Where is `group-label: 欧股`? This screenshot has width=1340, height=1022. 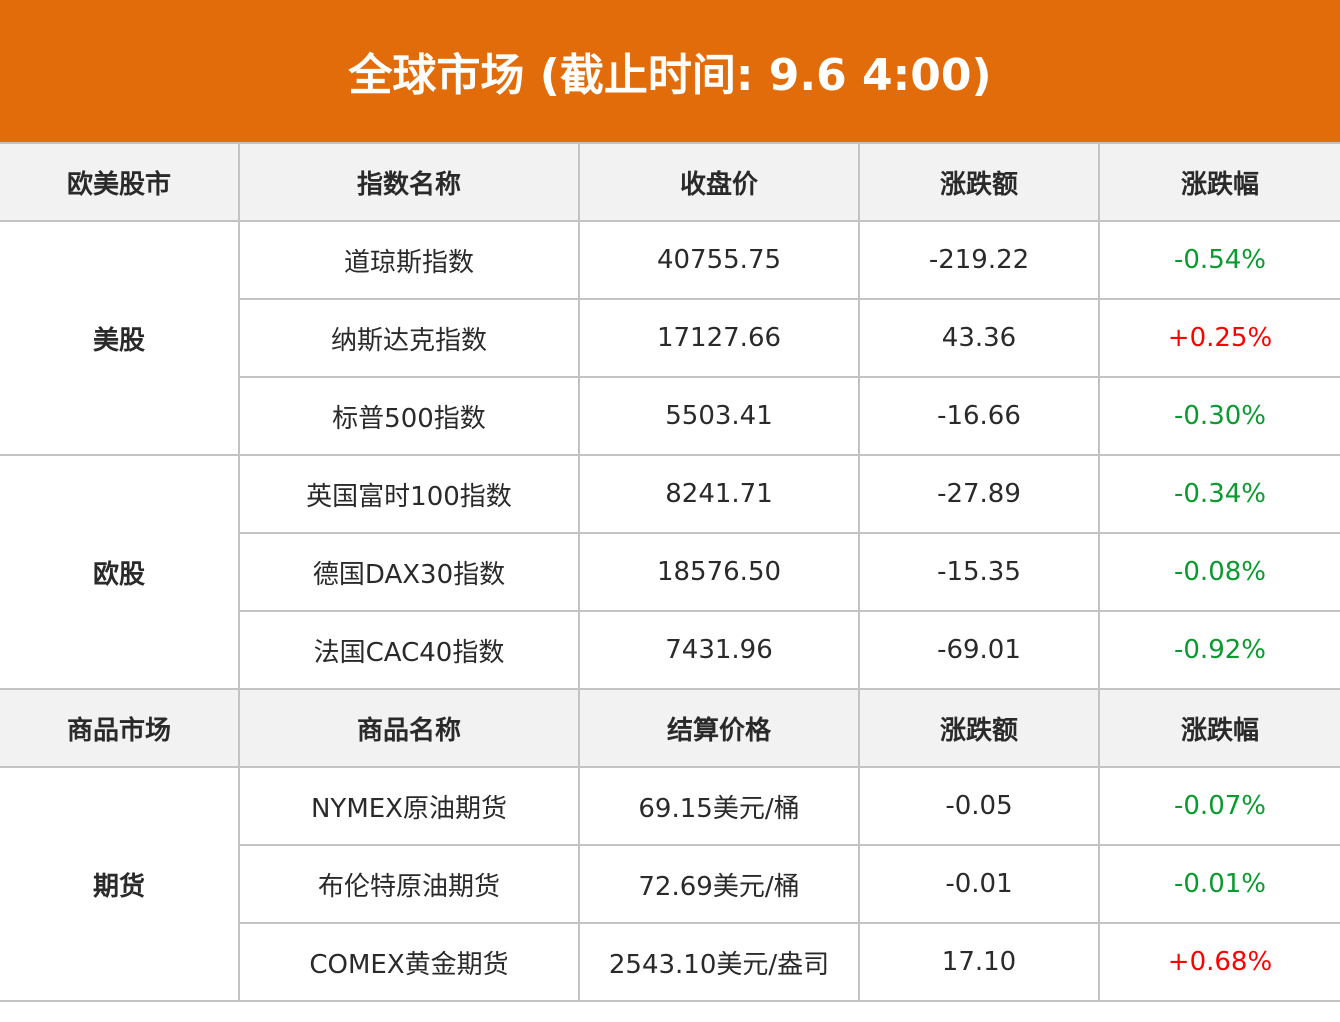 group-label: 欧股 is located at coordinates (120, 572).